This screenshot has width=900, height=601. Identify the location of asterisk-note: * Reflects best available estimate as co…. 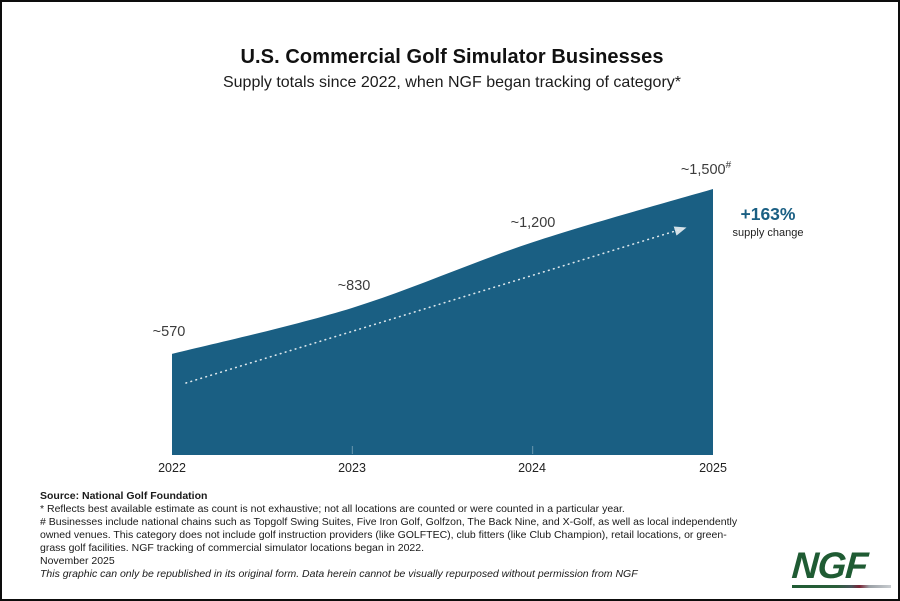
(332, 509).